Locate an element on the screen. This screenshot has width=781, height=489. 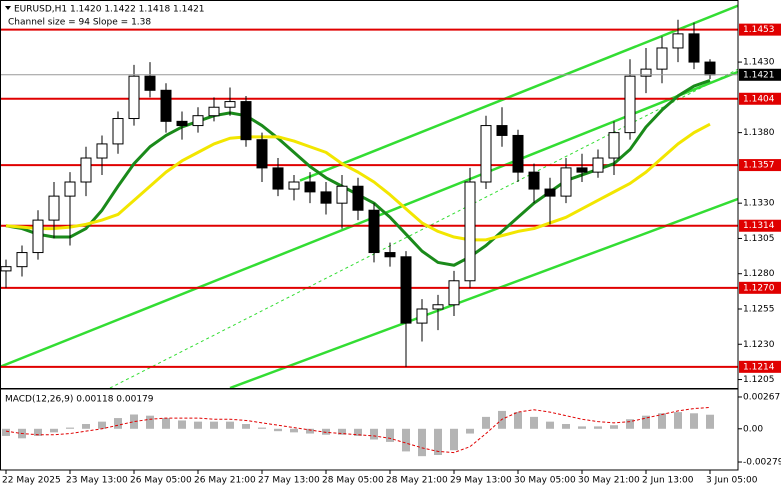
x-tick-label: 28 May 21:00 is located at coordinates (417, 481).